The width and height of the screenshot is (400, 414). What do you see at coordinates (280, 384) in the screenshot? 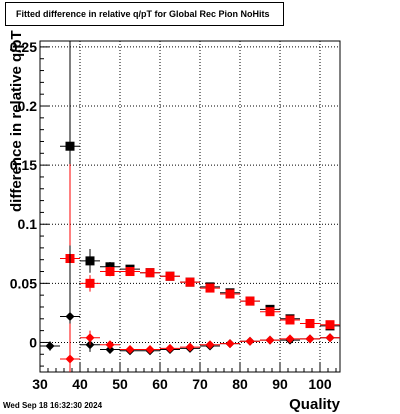
I see `x-tick-label: 90` at bounding box center [280, 384].